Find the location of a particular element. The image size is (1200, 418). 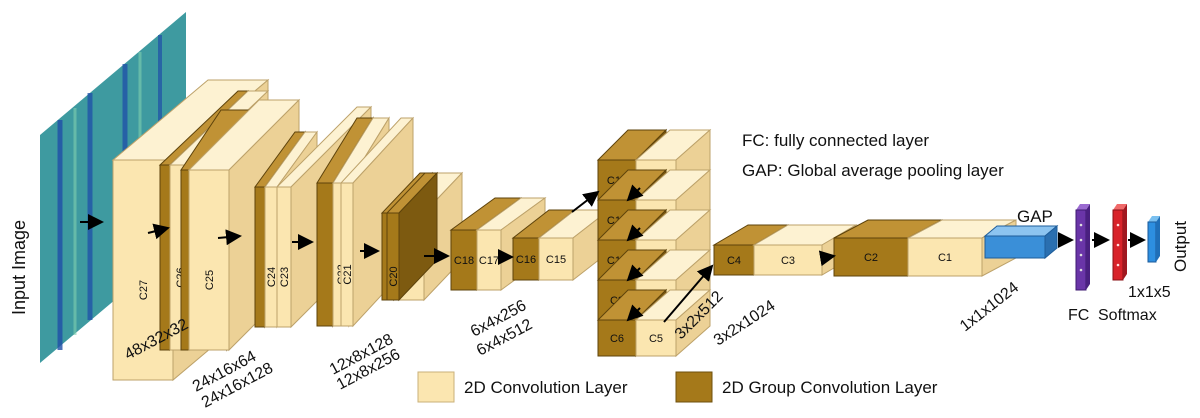

layer-label: C21 is located at coordinates (348, 274).